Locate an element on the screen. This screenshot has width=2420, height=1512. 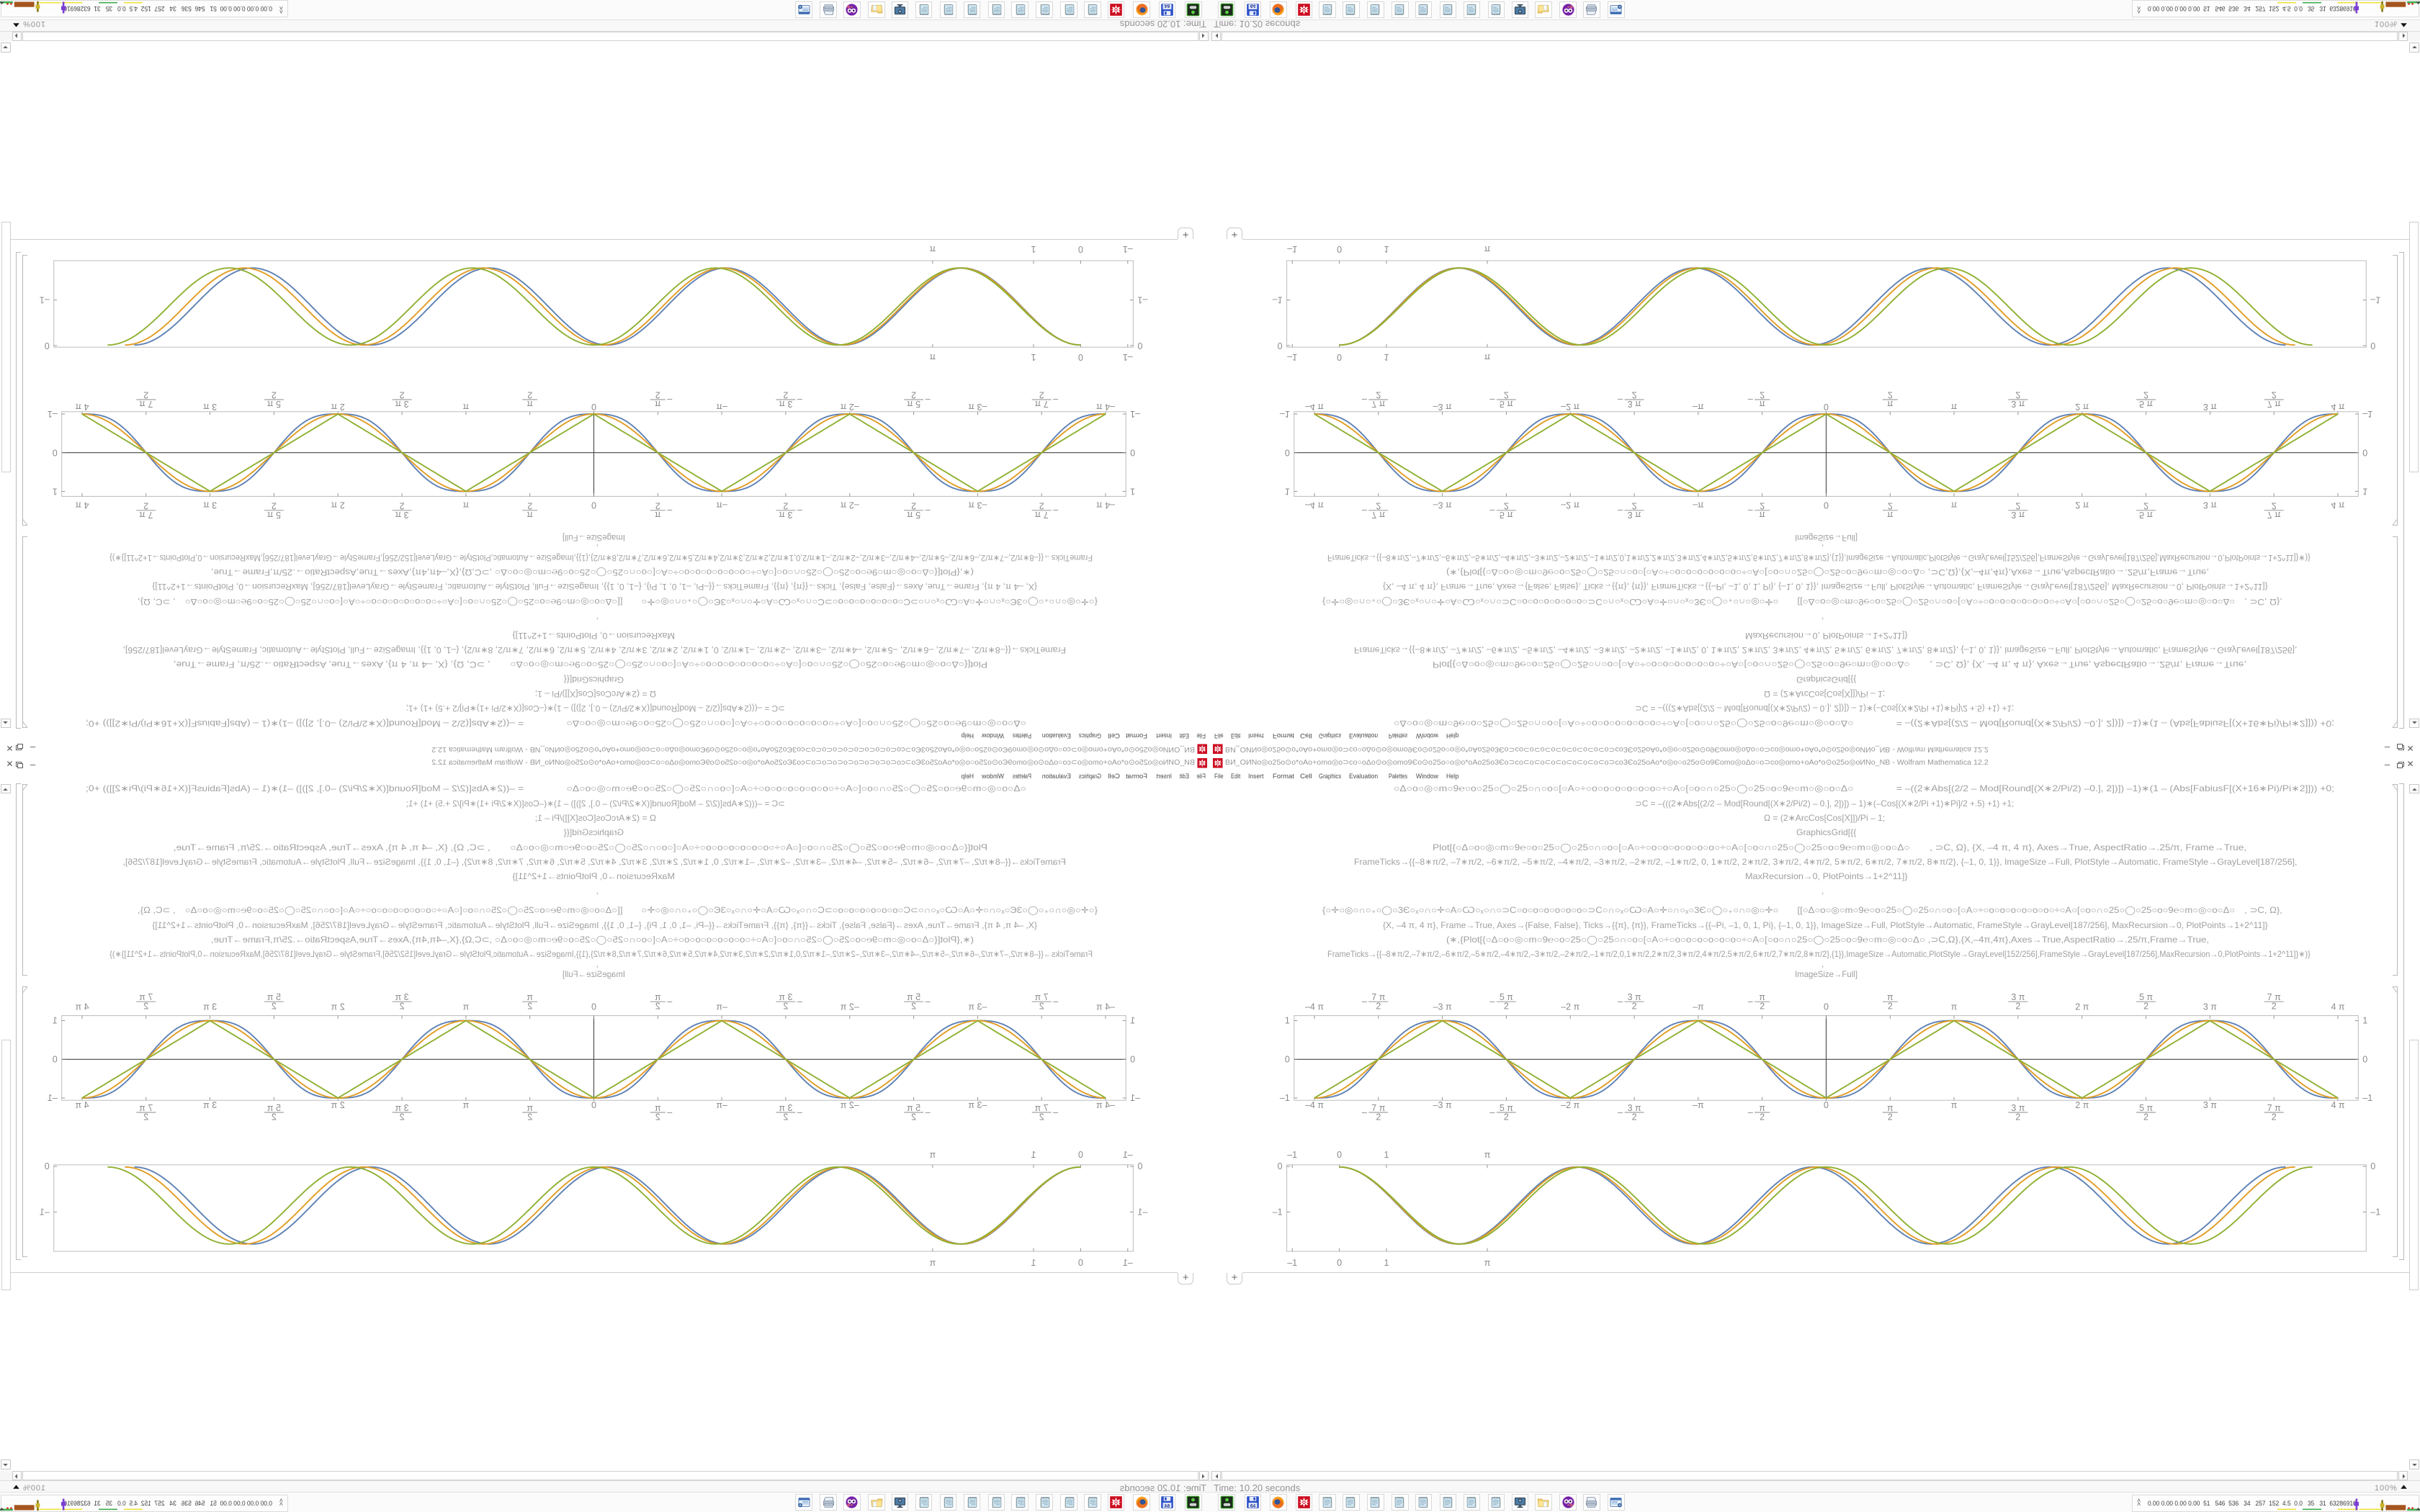
svg-text: 64 is located at coordinates (1253, 6).